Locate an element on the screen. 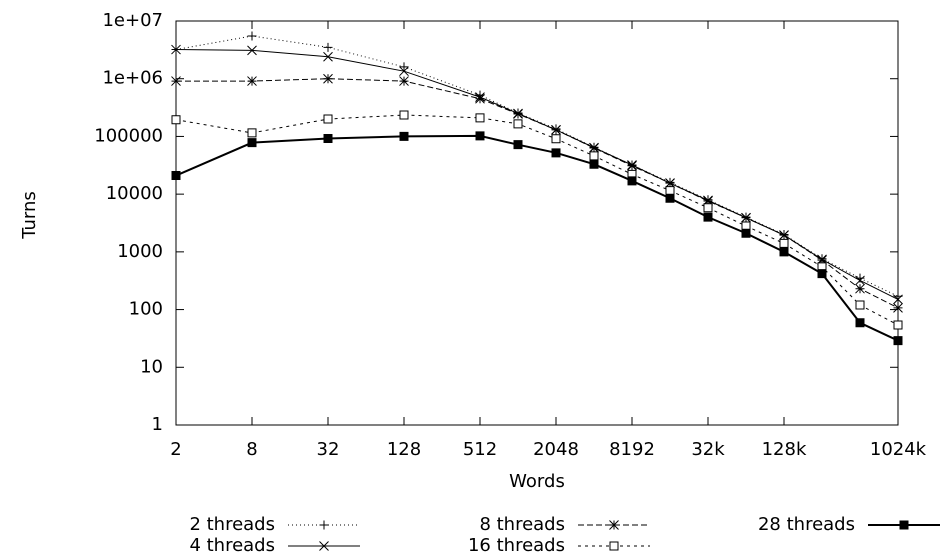  legend-label: 2 threads is located at coordinates (232, 524).